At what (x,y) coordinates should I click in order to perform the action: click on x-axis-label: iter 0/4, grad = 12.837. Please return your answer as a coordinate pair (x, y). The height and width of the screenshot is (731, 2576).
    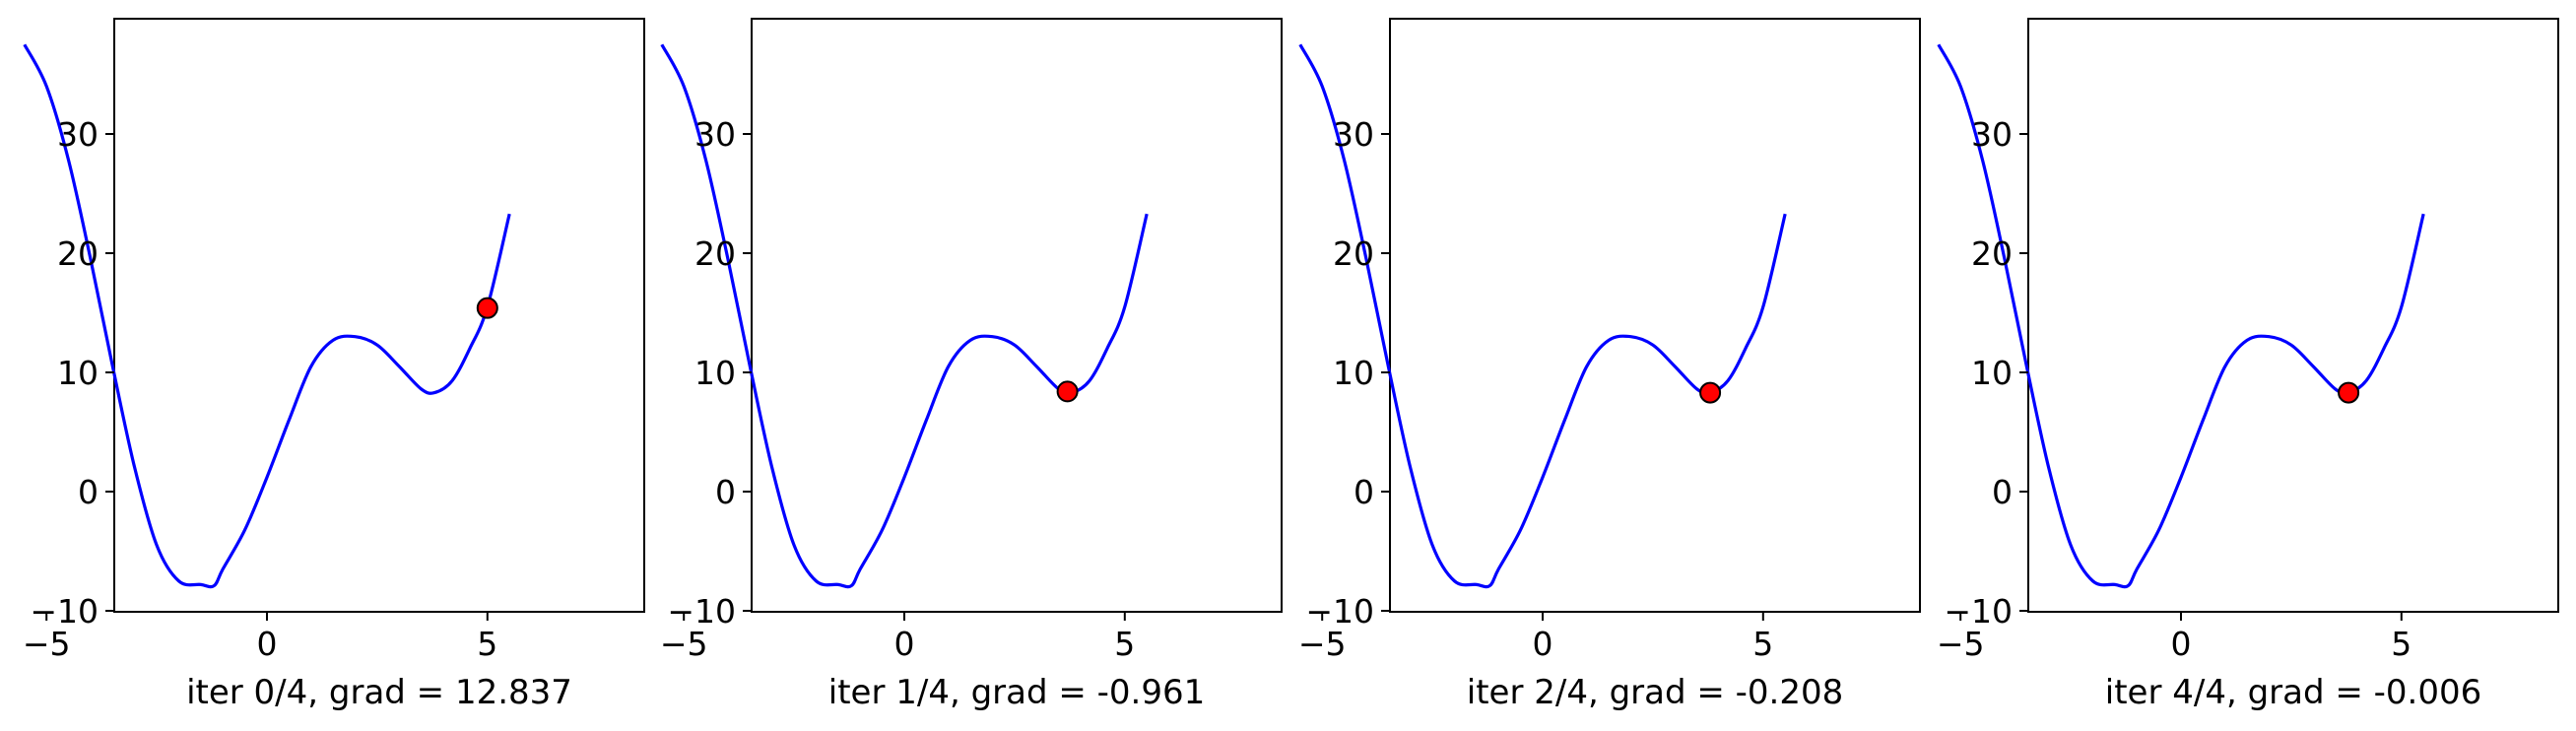
    Looking at the image, I should click on (379, 692).